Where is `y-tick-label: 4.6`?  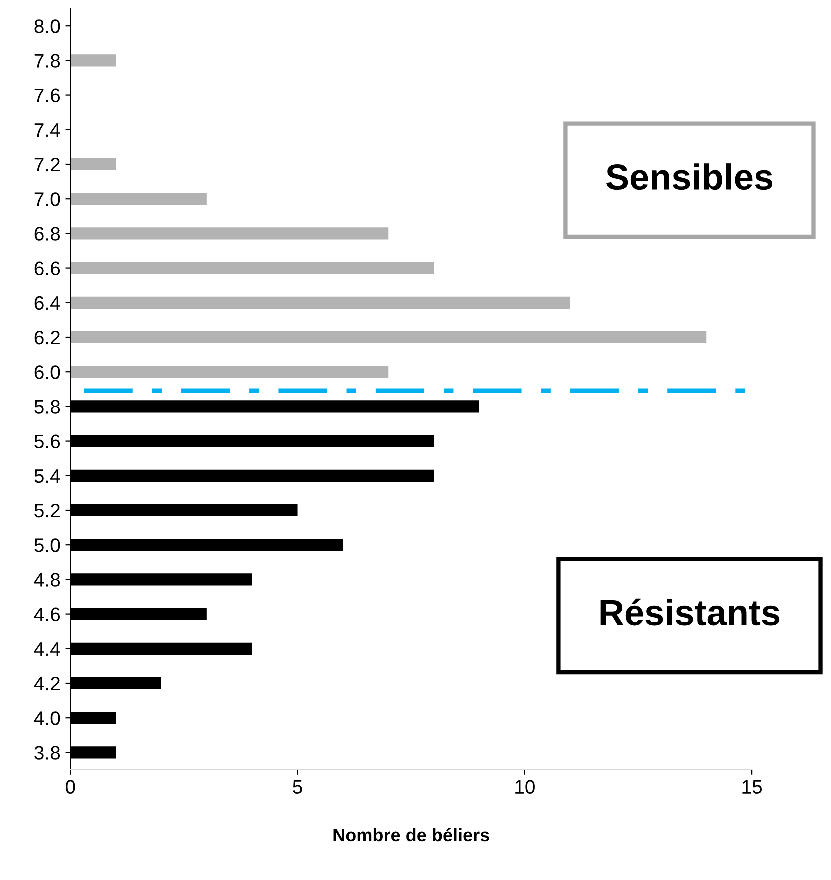 y-tick-label: 4.6 is located at coordinates (47, 615).